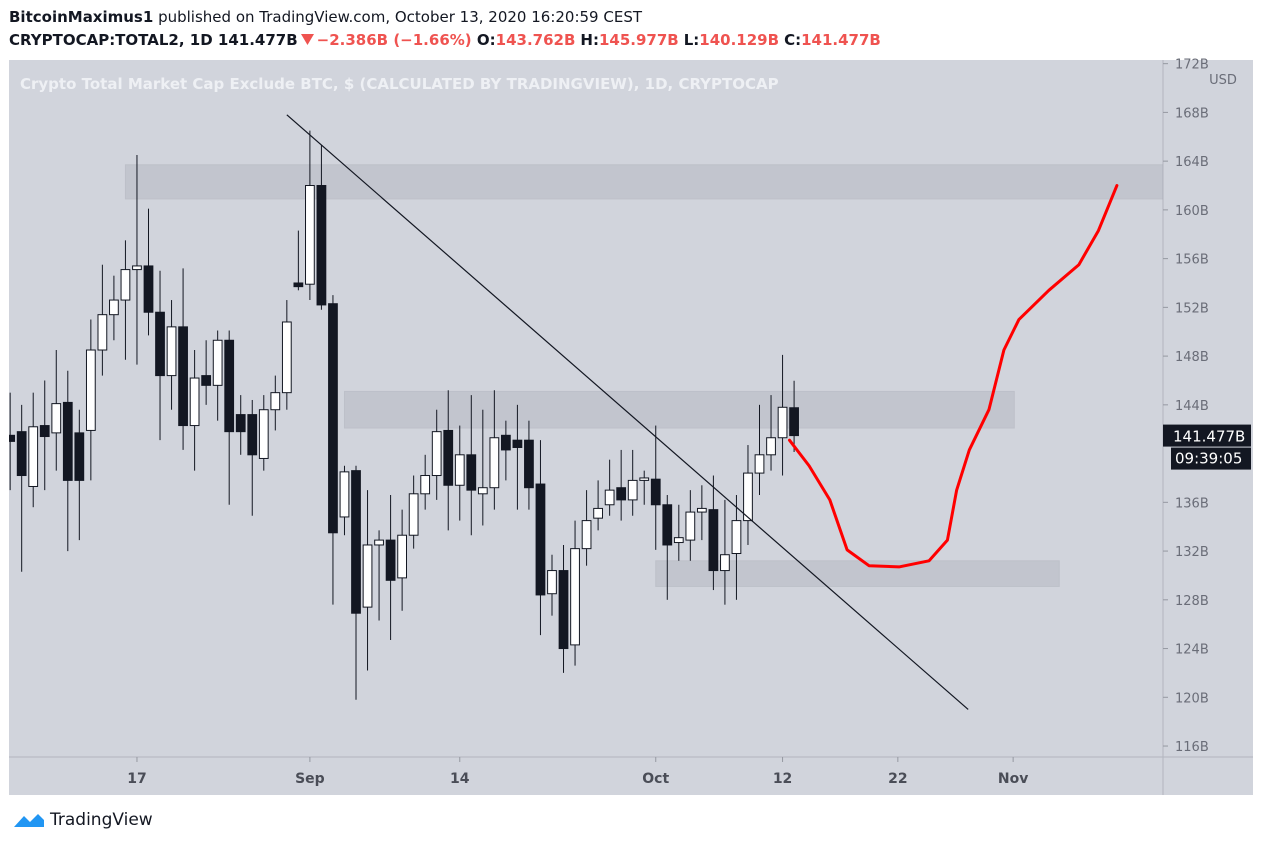  Describe the element at coordinates (1192, 65) in the screenshot. I see `y-tick-label: 172B` at that location.